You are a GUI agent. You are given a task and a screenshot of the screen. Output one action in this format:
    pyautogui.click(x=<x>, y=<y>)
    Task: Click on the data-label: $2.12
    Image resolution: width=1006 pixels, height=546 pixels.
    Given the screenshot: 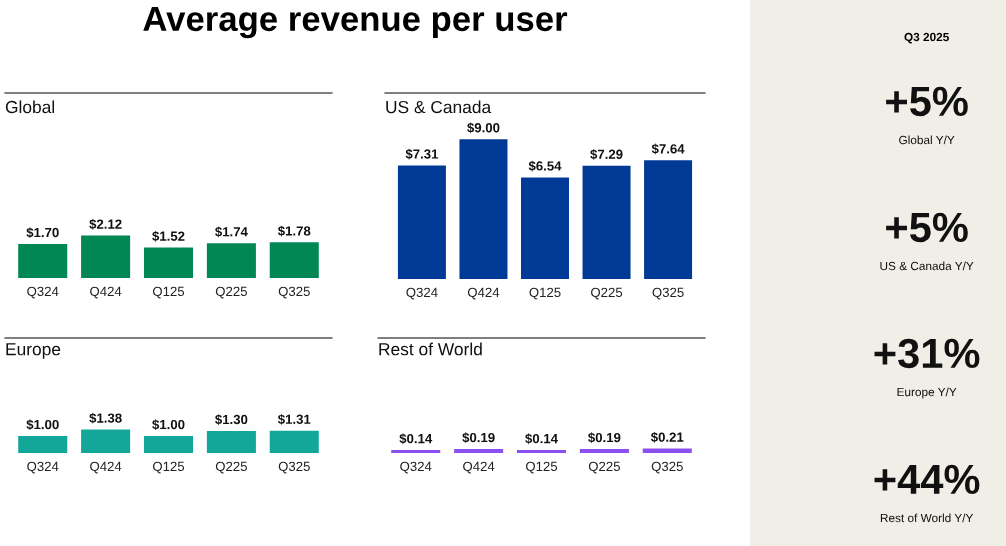 What is the action you would take?
    pyautogui.click(x=105, y=224)
    